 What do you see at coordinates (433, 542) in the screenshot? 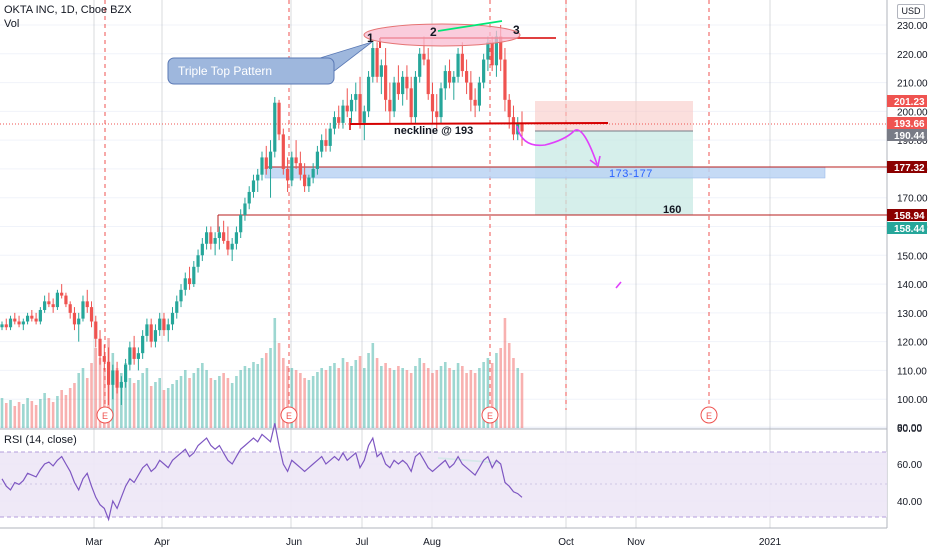
I see `time-axis: Mar Apr Jun Jul Aug Oct Nov 2021` at bounding box center [433, 542].